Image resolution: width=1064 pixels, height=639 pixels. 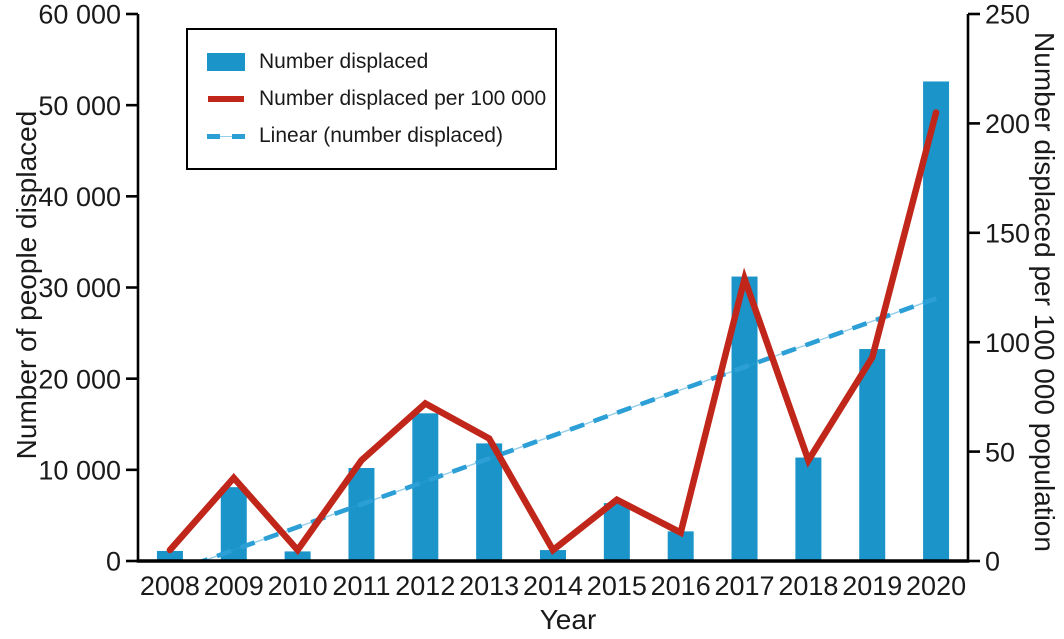 I want to click on x-tick-label-2009: 2009, so click(x=234, y=586).